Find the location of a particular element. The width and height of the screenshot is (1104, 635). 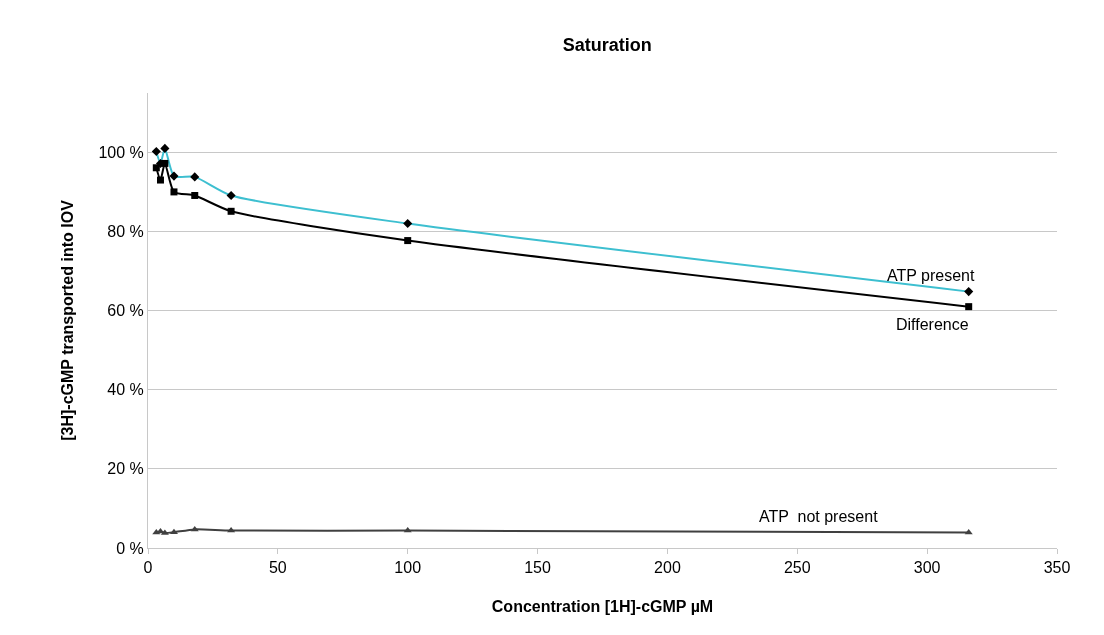

y-tick-label: 60 % is located at coordinates (125, 311).